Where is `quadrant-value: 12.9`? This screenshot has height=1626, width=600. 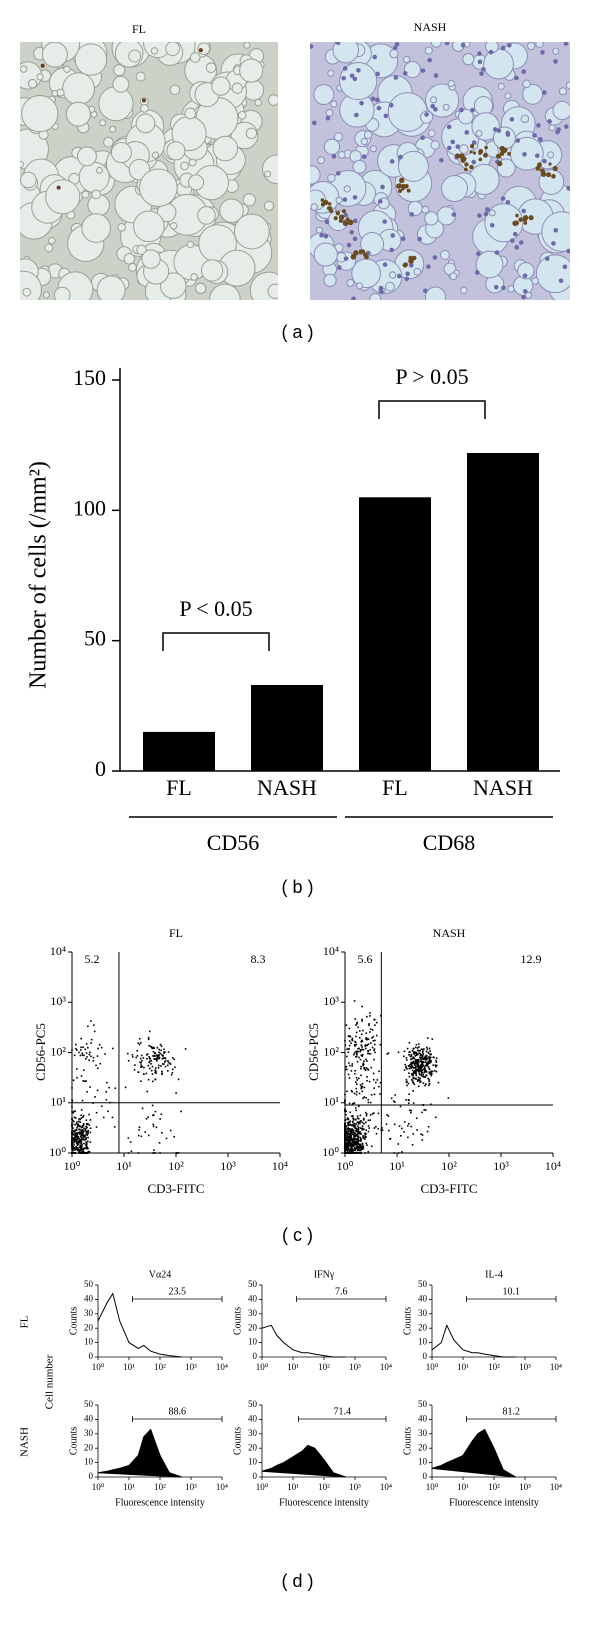 quadrant-value: 12.9 is located at coordinates (531, 959).